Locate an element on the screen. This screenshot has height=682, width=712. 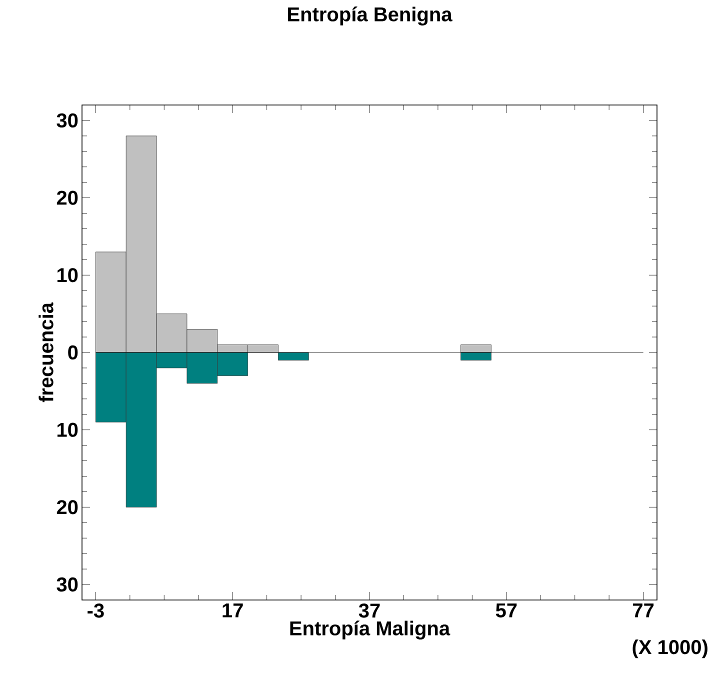
text: (X 1000) is located at coordinates (670, 649).